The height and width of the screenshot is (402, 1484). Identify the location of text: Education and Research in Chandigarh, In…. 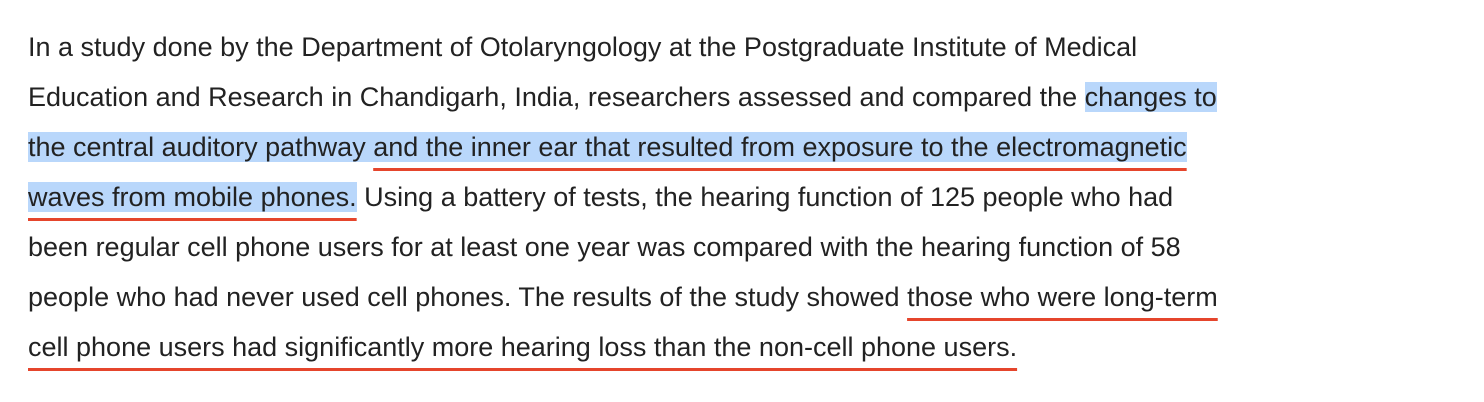
(556, 97).